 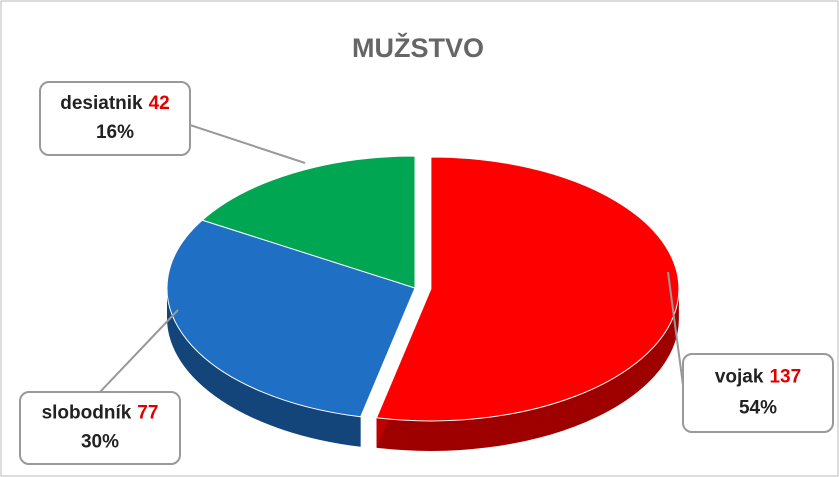 I want to click on percent-label: 16%, so click(x=115, y=132).